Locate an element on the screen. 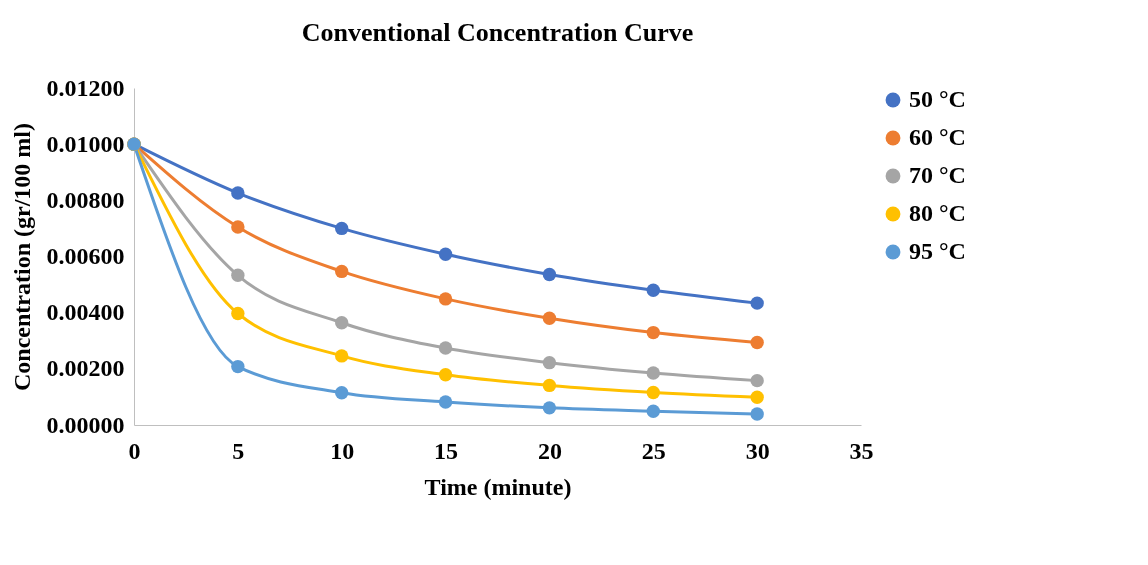 This screenshot has height=565, width=1148. x-tick-label: 10 is located at coordinates (342, 450).